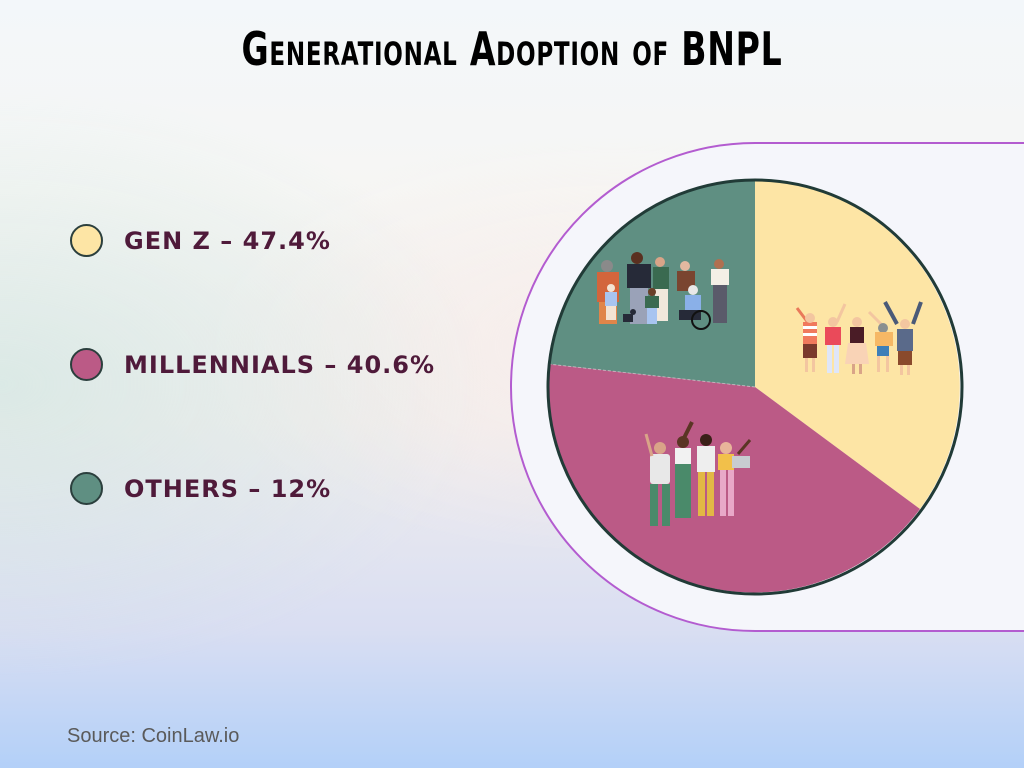  What do you see at coordinates (153, 736) in the screenshot?
I see `source-caption: Source: CoinLaw.io` at bounding box center [153, 736].